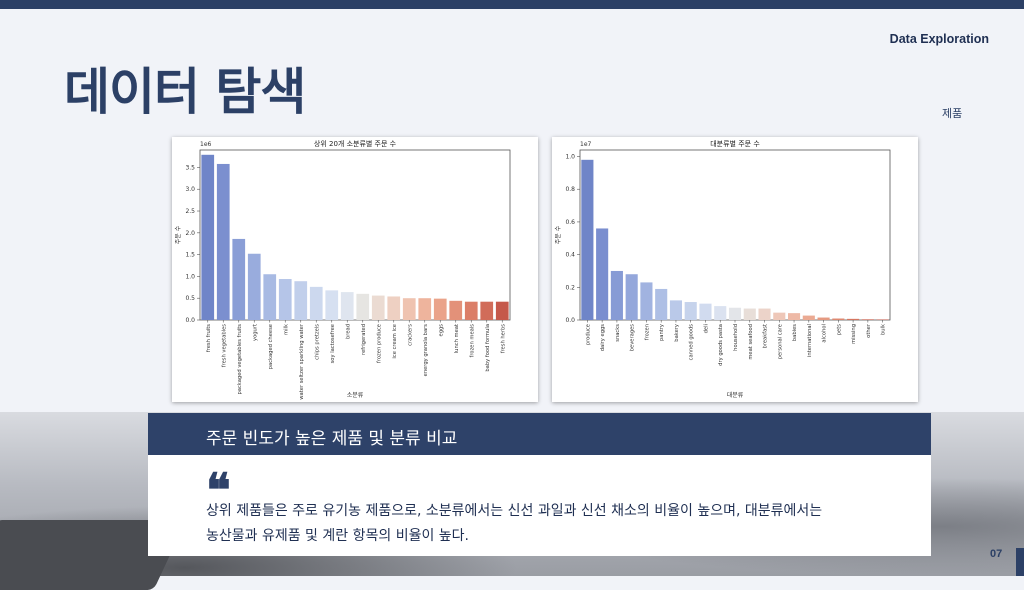  Describe the element at coordinates (255, 332) in the screenshot. I see `chart0-x-tick-label: yogurt` at that location.